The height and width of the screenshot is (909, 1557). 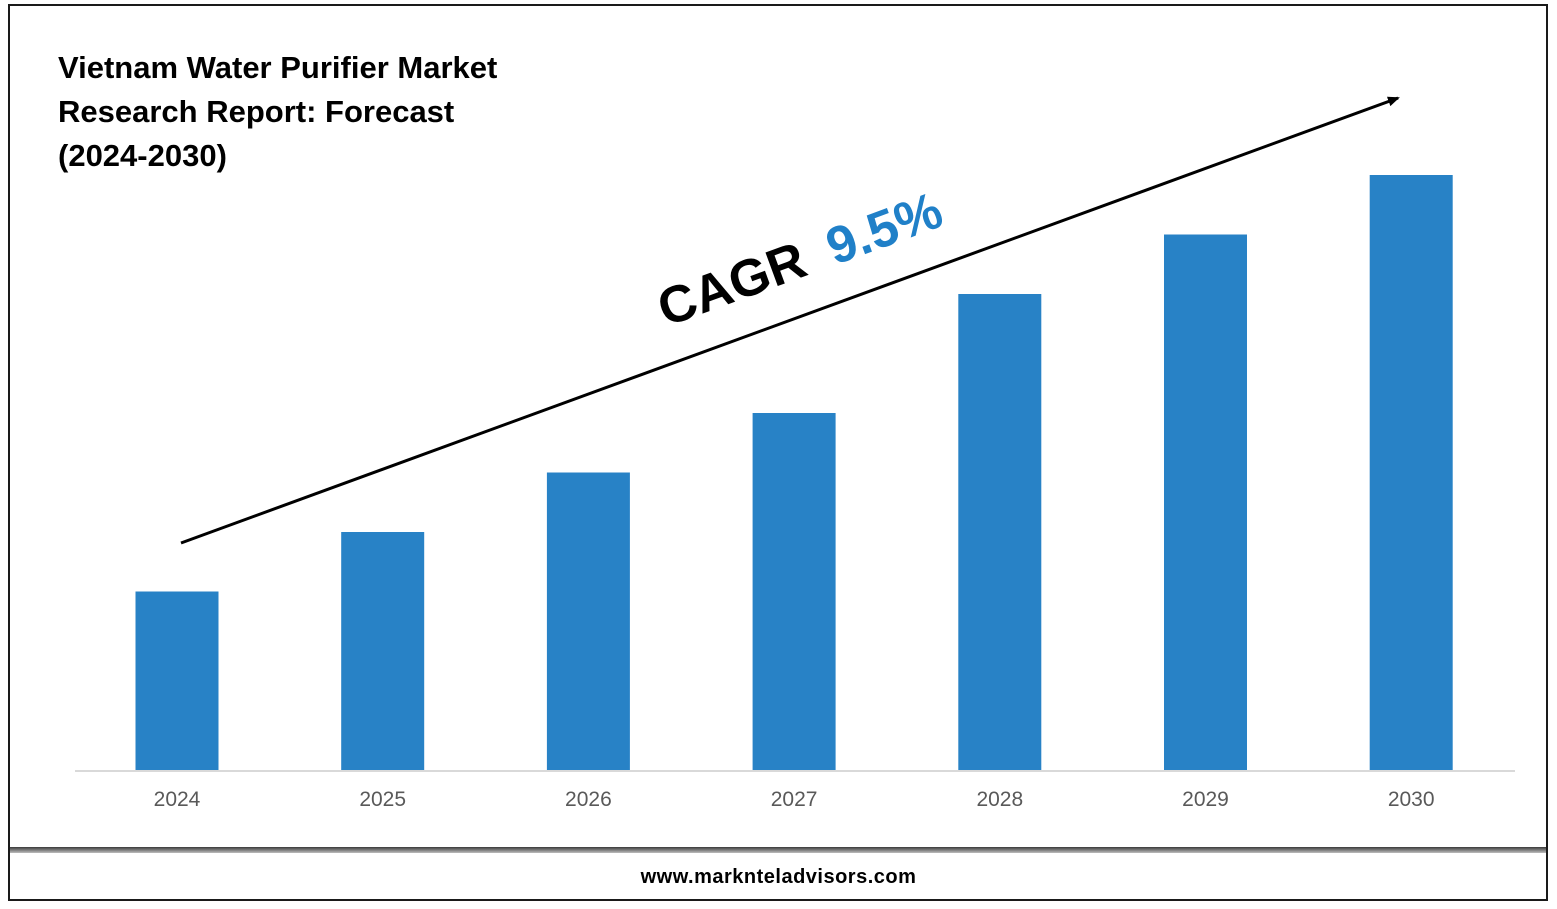 What do you see at coordinates (884, 228) in the screenshot?
I see `cagr-value: 9.5%` at bounding box center [884, 228].